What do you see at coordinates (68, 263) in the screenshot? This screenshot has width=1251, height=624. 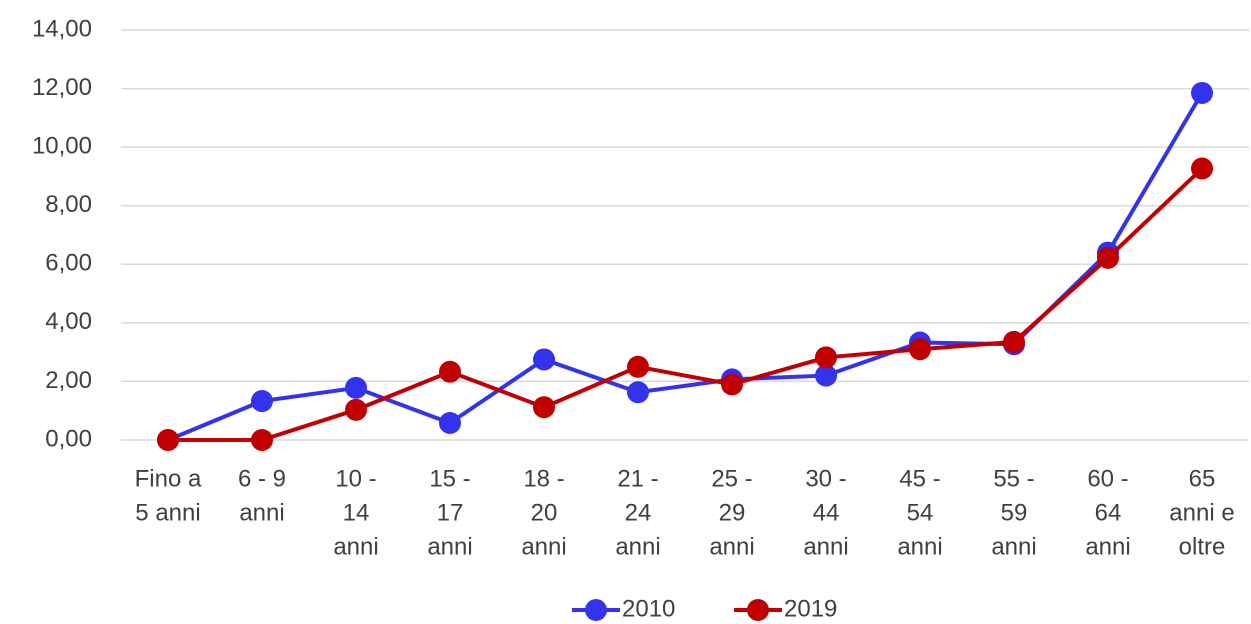 I see `y-tick-label: 6,00` at bounding box center [68, 263].